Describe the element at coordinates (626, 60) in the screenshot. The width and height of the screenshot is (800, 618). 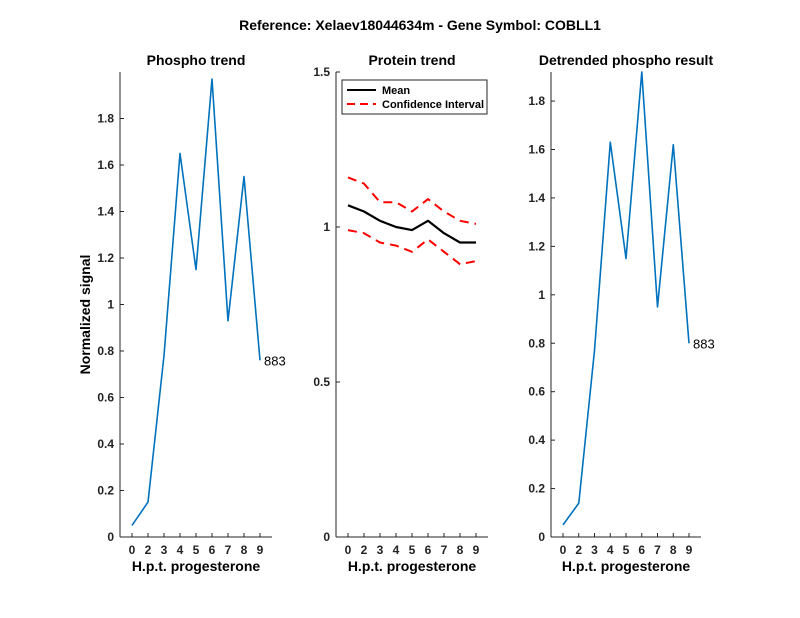
I see `panel-title: Detrended phospho result` at that location.